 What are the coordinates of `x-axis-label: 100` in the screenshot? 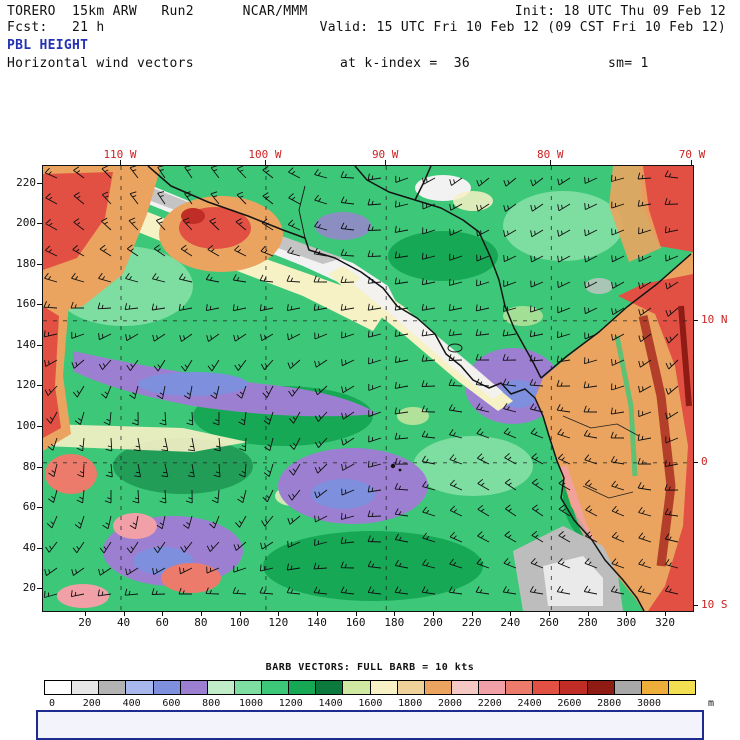 It's located at (239, 622).